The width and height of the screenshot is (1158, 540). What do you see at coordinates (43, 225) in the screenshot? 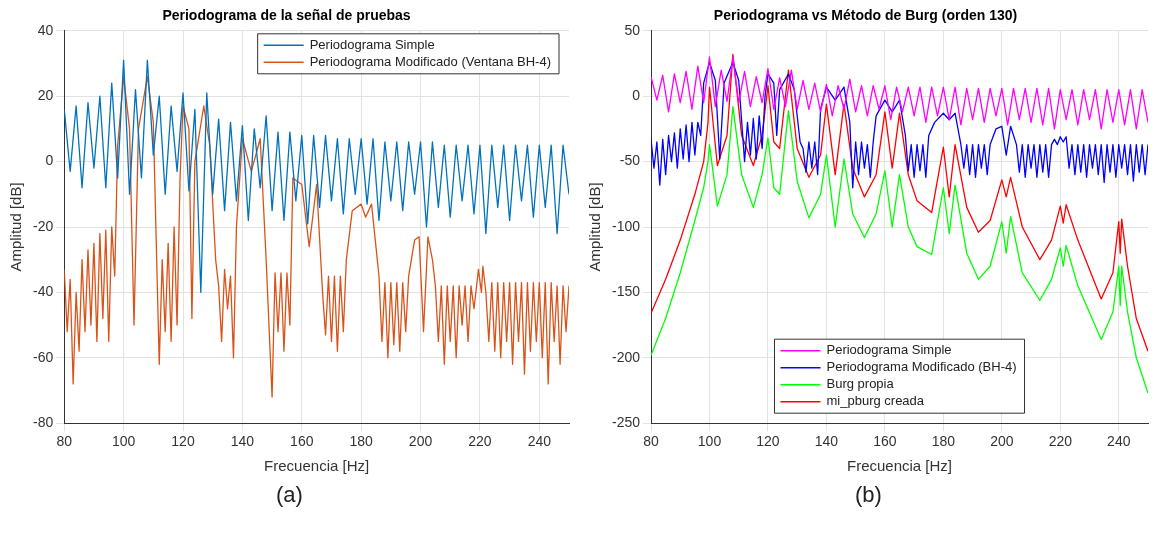
I see `y-tick-label: -20` at bounding box center [43, 225].